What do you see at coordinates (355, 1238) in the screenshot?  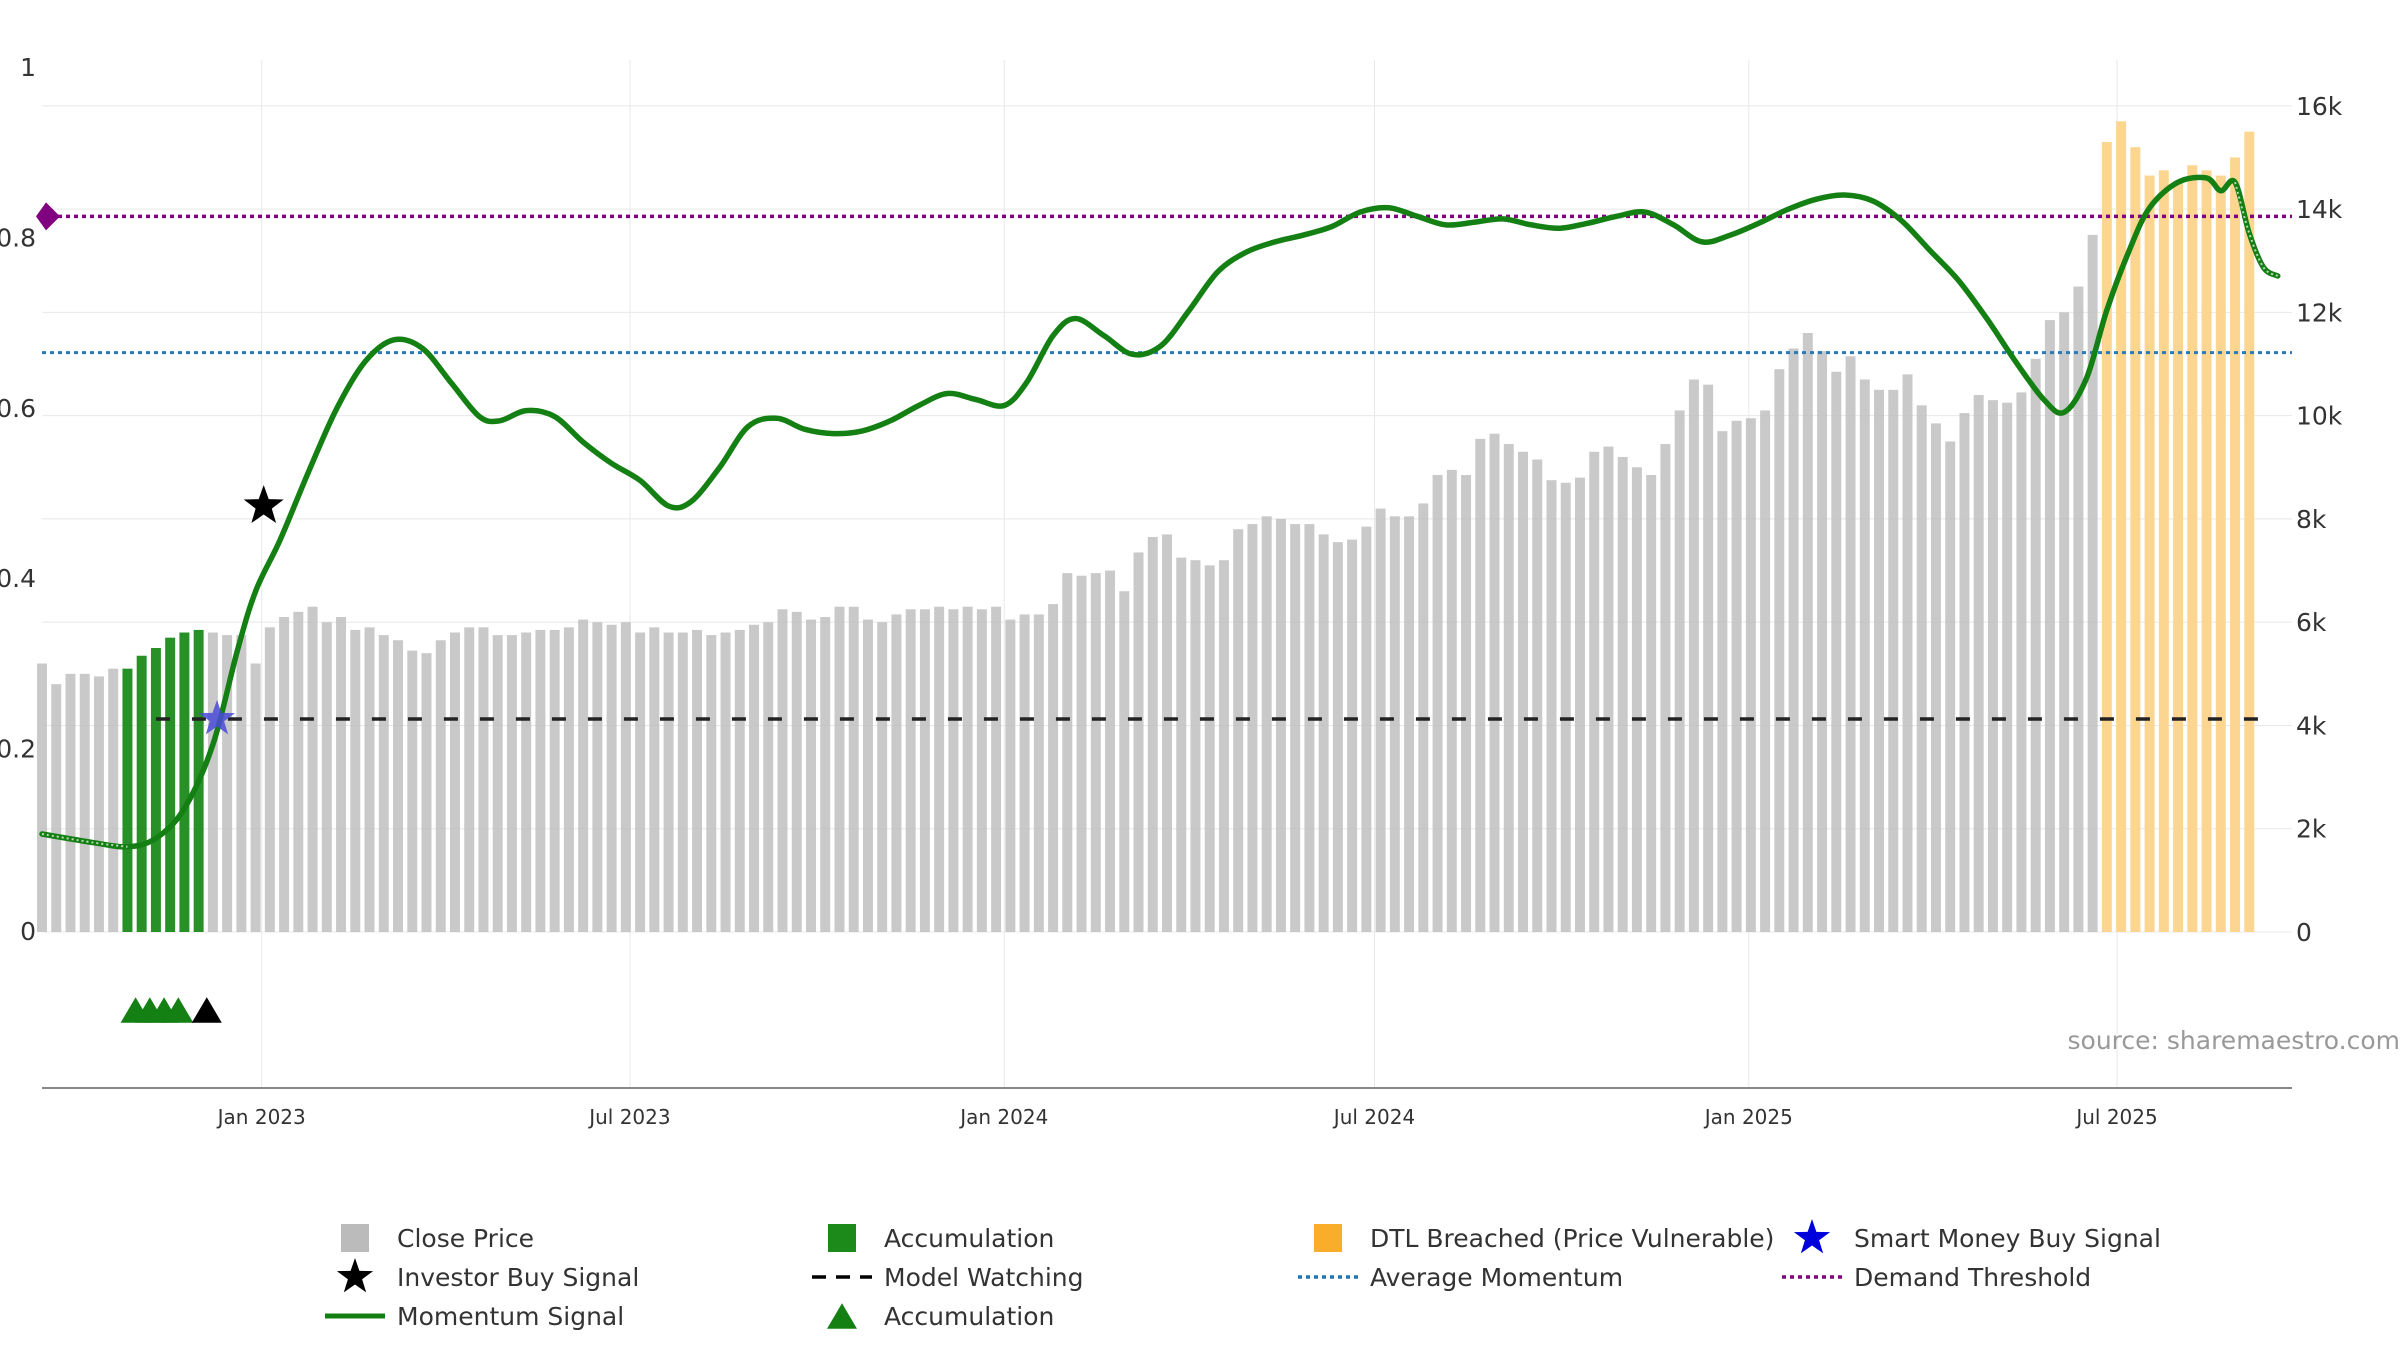 I see `legend-swatch-square` at bounding box center [355, 1238].